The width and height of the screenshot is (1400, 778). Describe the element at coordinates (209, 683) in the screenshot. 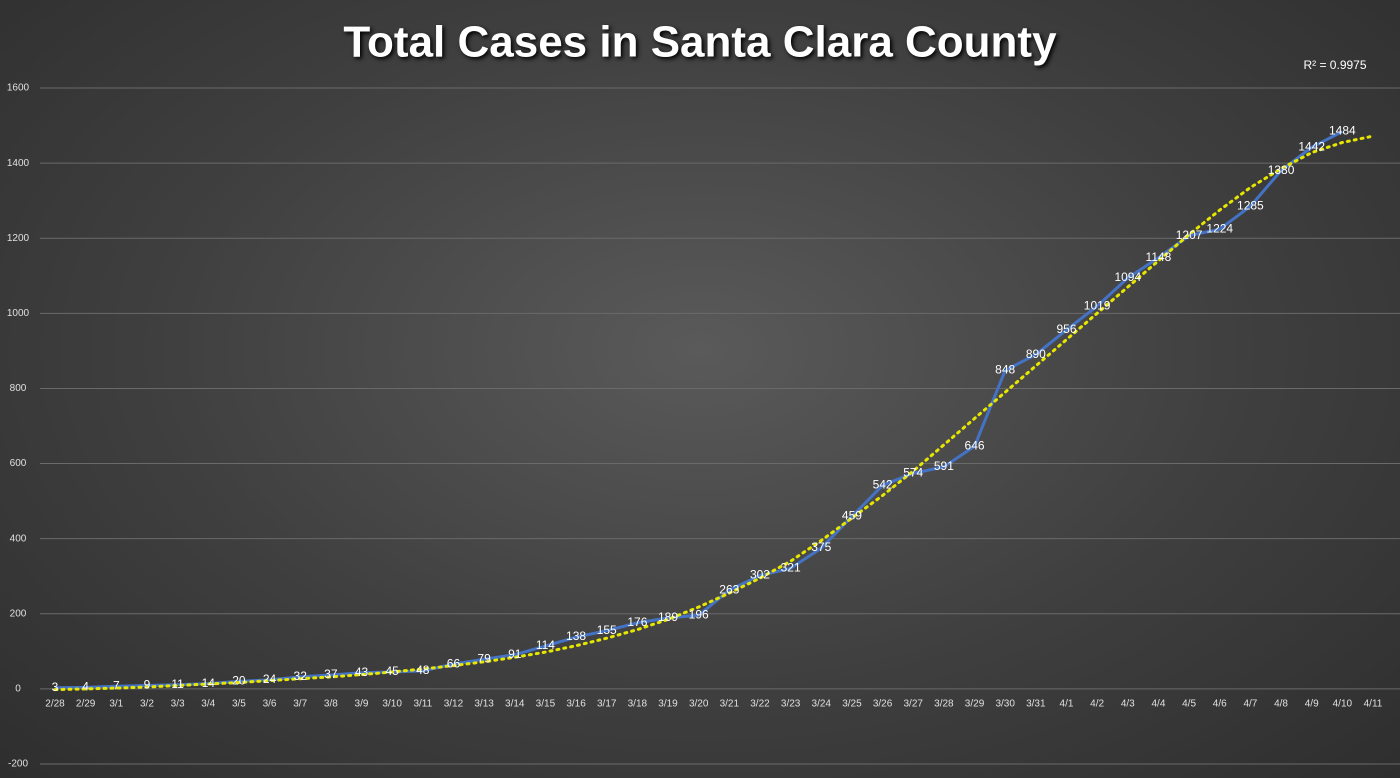

I see `data-label: 14` at that location.